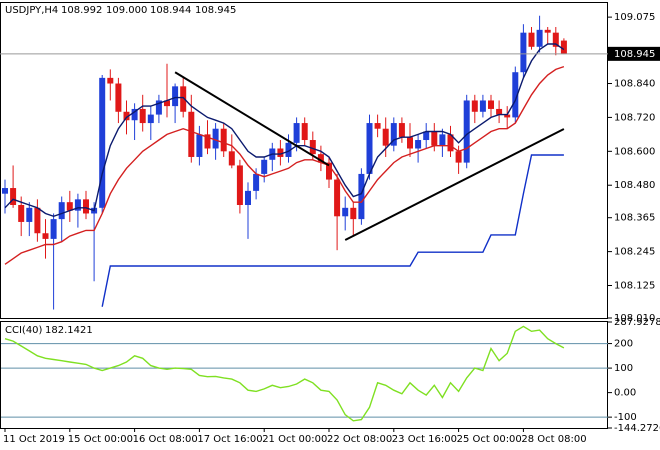 The height and width of the screenshot is (450, 660). I want to click on x-tick-label: 15 Oct 00:00, so click(100, 439).